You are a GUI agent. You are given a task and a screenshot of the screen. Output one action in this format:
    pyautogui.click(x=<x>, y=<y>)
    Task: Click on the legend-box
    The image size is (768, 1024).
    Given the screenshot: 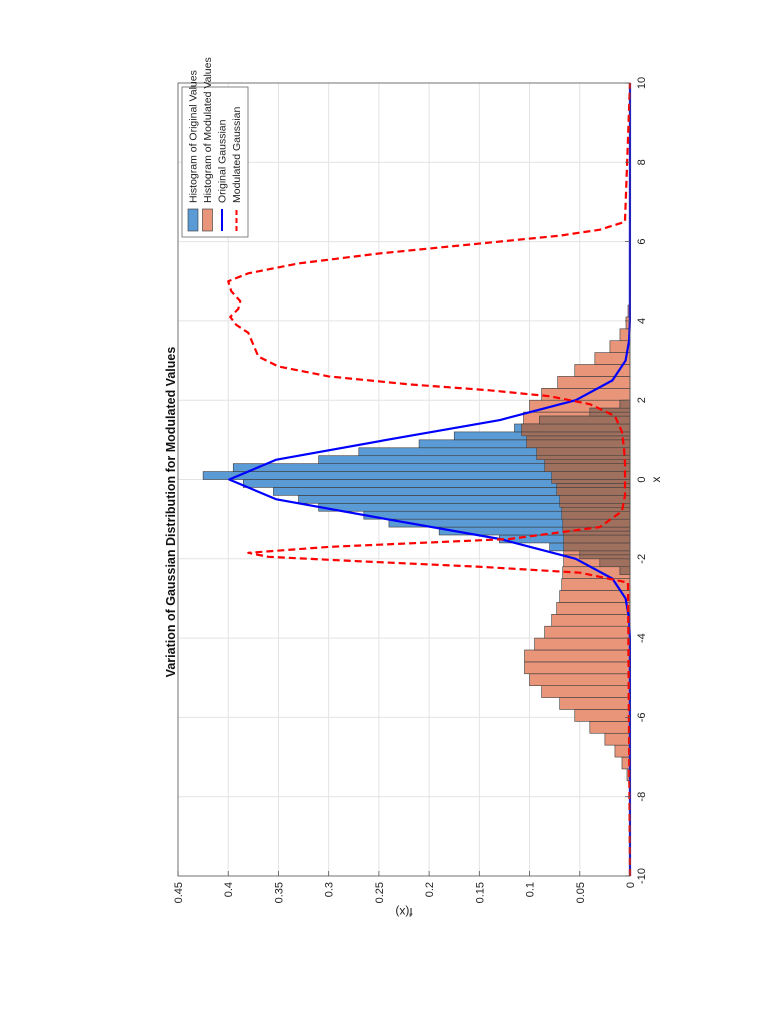 What is the action you would take?
    pyautogui.click(x=215, y=162)
    